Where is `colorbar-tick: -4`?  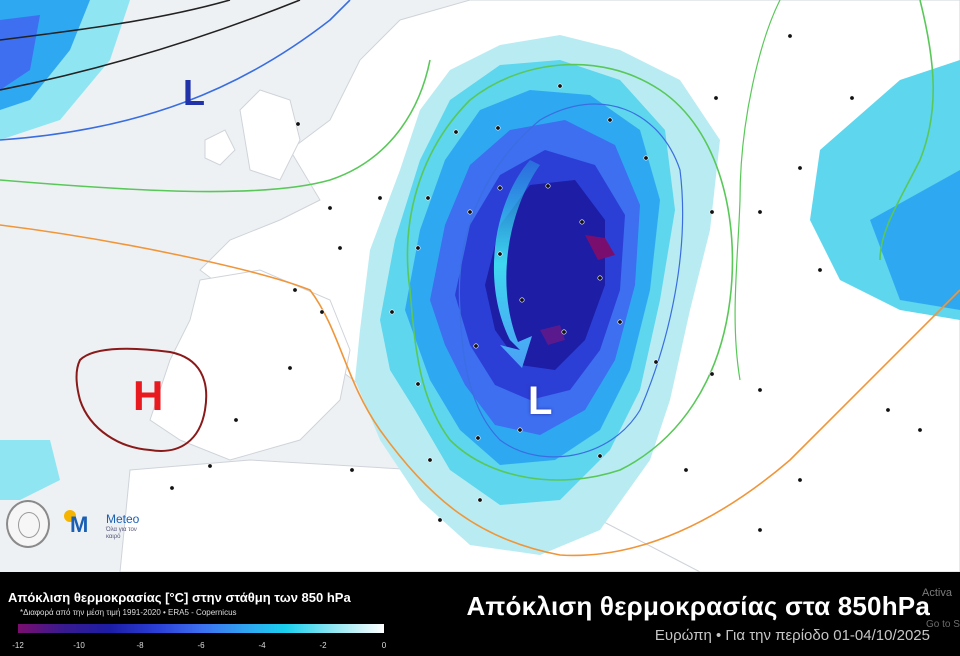
colorbar-tick: -4 is located at coordinates (262, 645).